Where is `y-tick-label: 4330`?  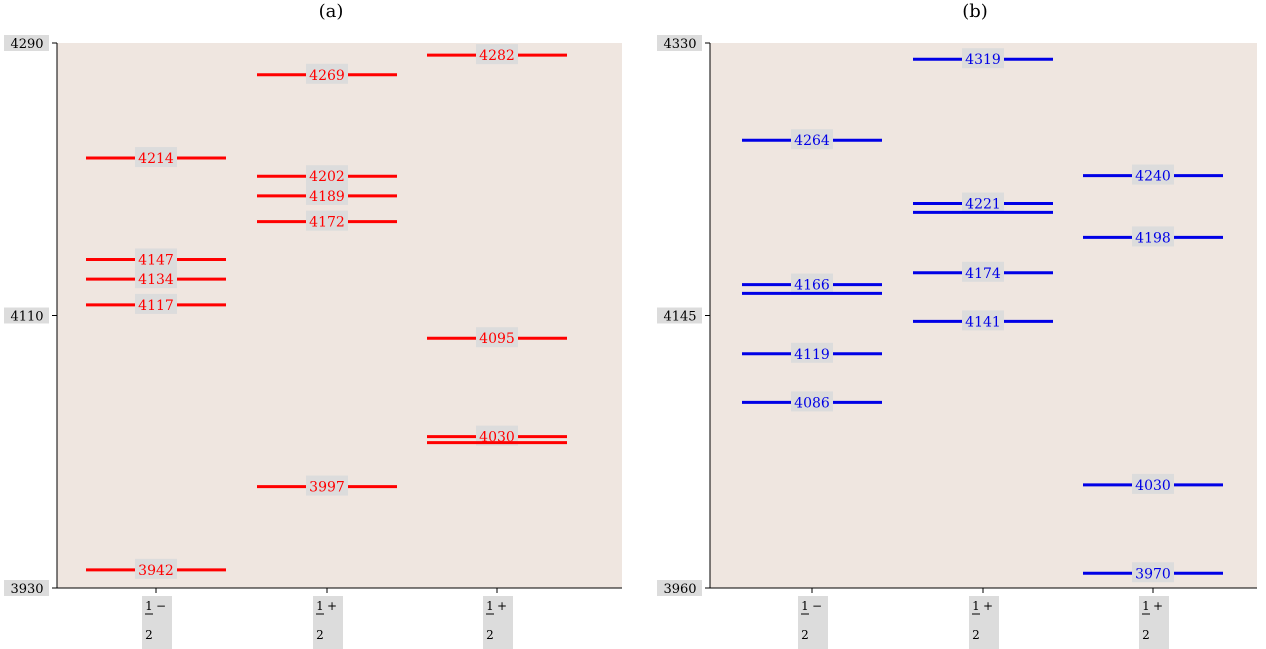
y-tick-label: 4330 is located at coordinates (679, 44).